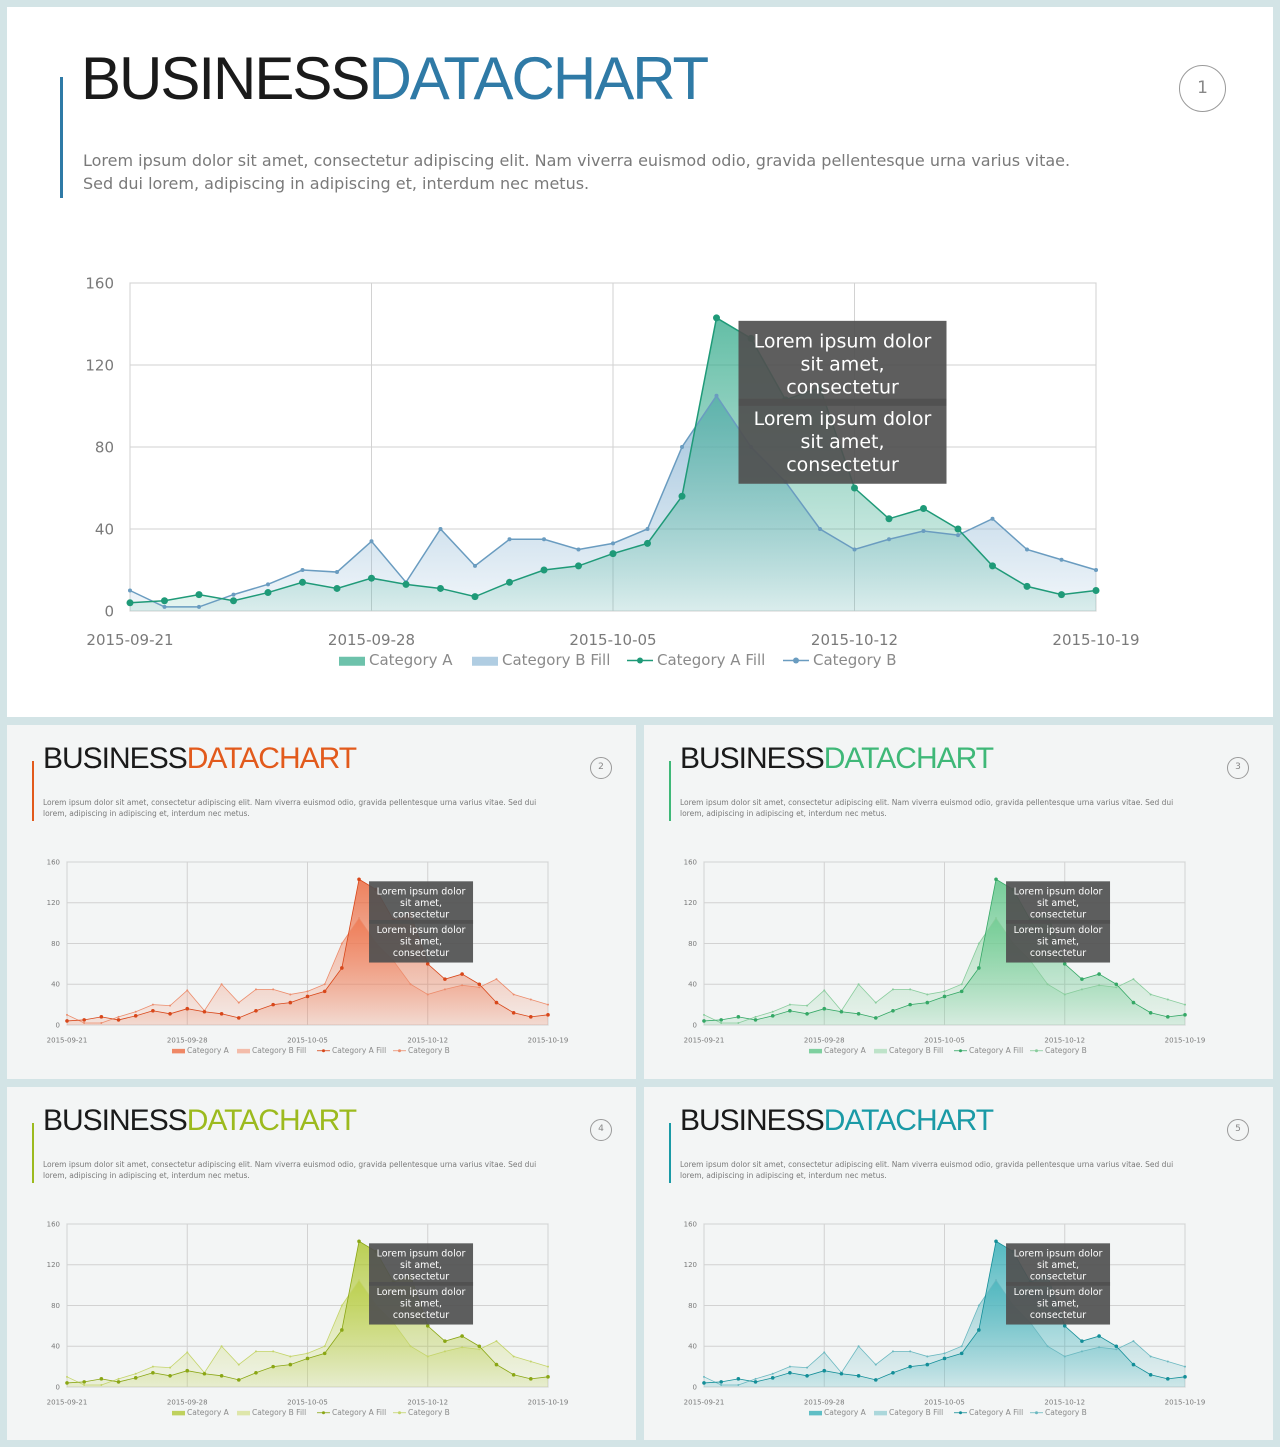  I want to click on y-tick-label: 40, so click(55, 985).